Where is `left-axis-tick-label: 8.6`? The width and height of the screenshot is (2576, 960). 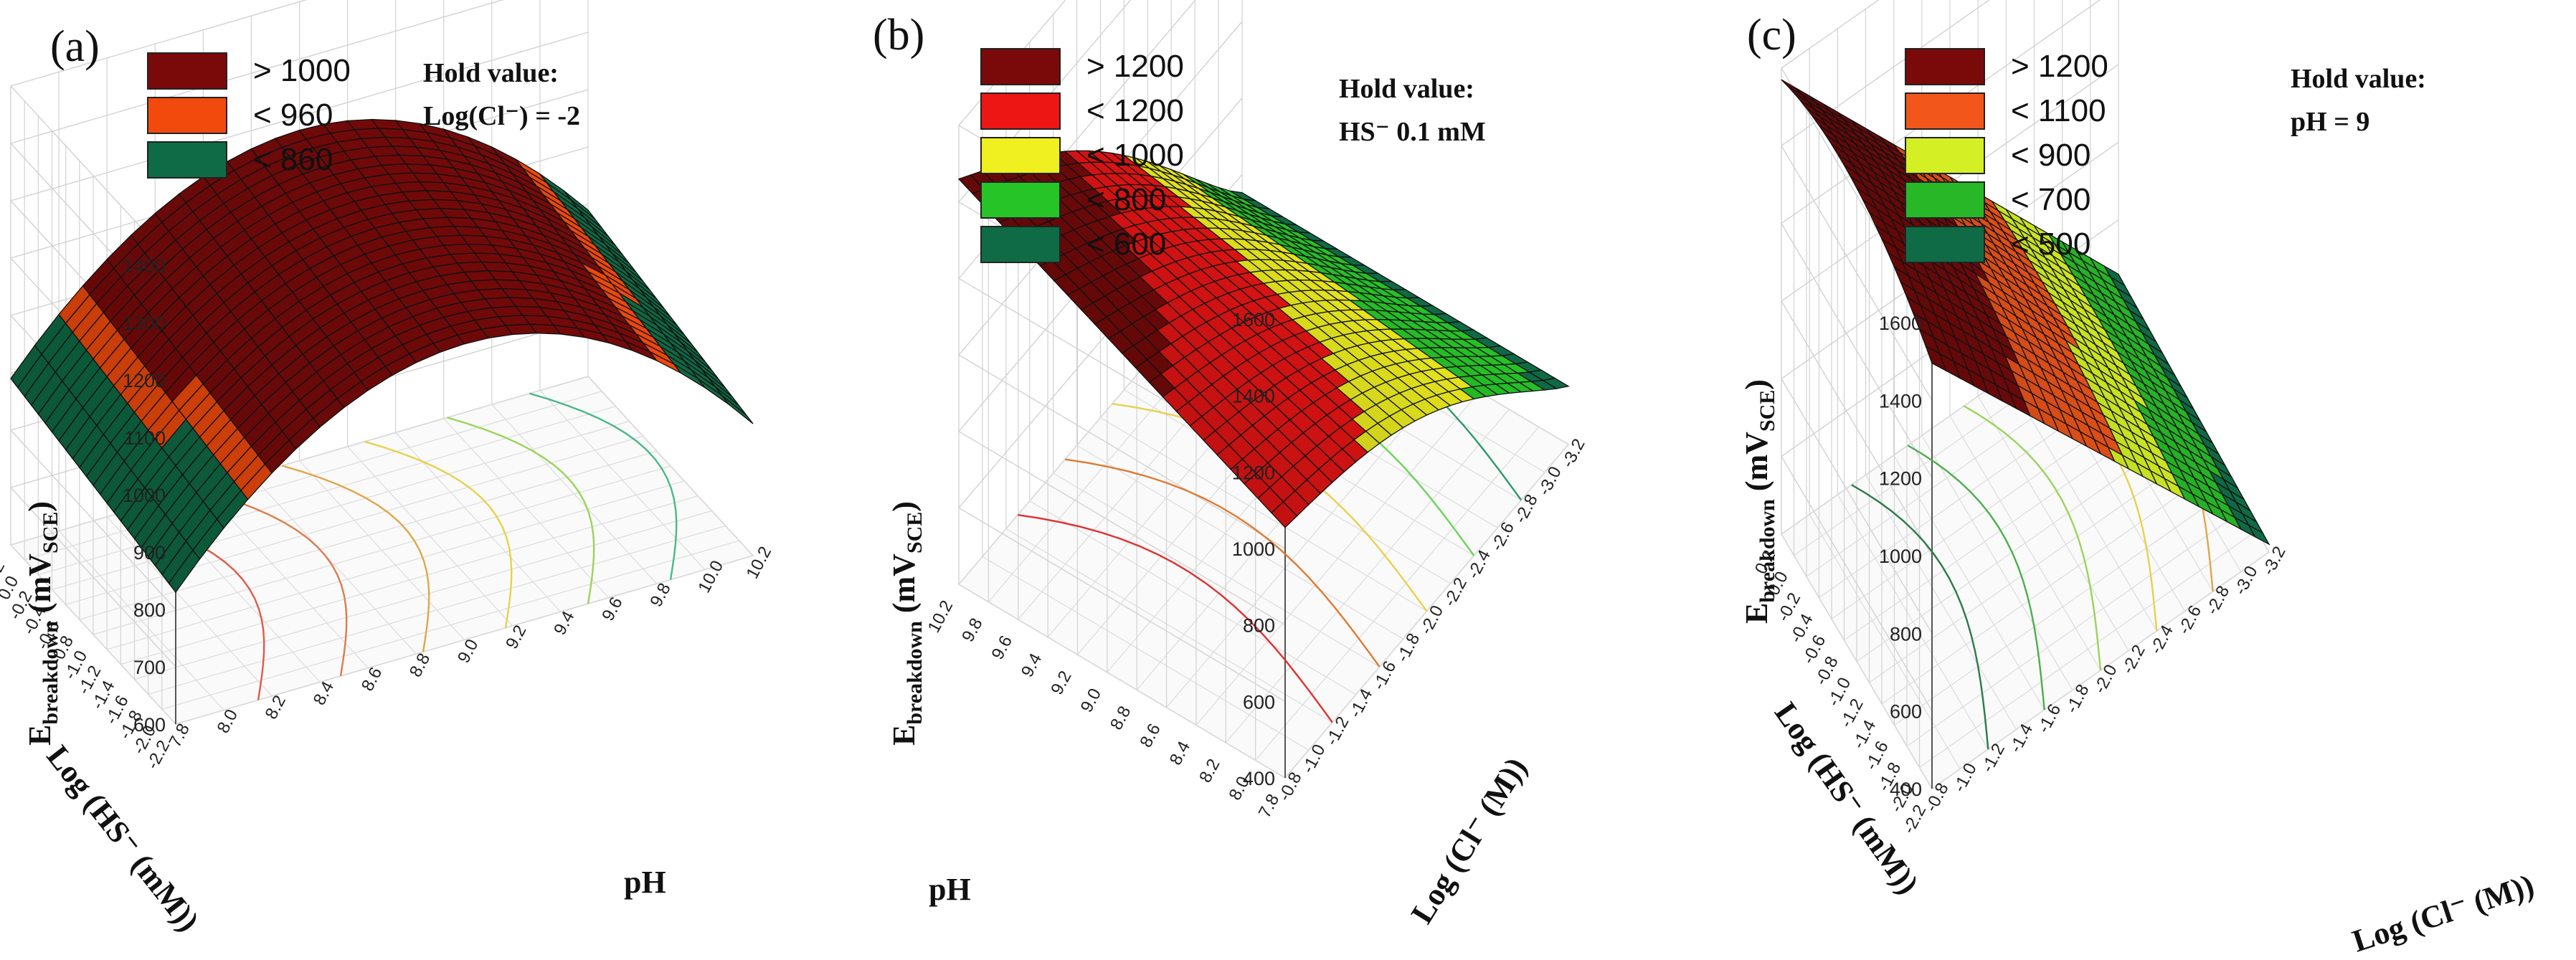
left-axis-tick-label: 8.6 is located at coordinates (1150, 736).